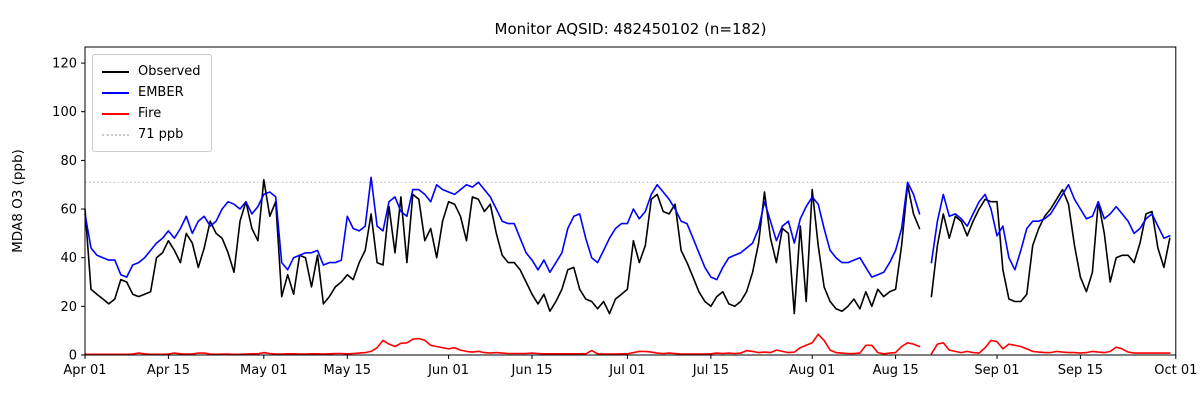  I want to click on chart-title: Monitor AQSID: 482450102 (n=182), so click(630, 29).